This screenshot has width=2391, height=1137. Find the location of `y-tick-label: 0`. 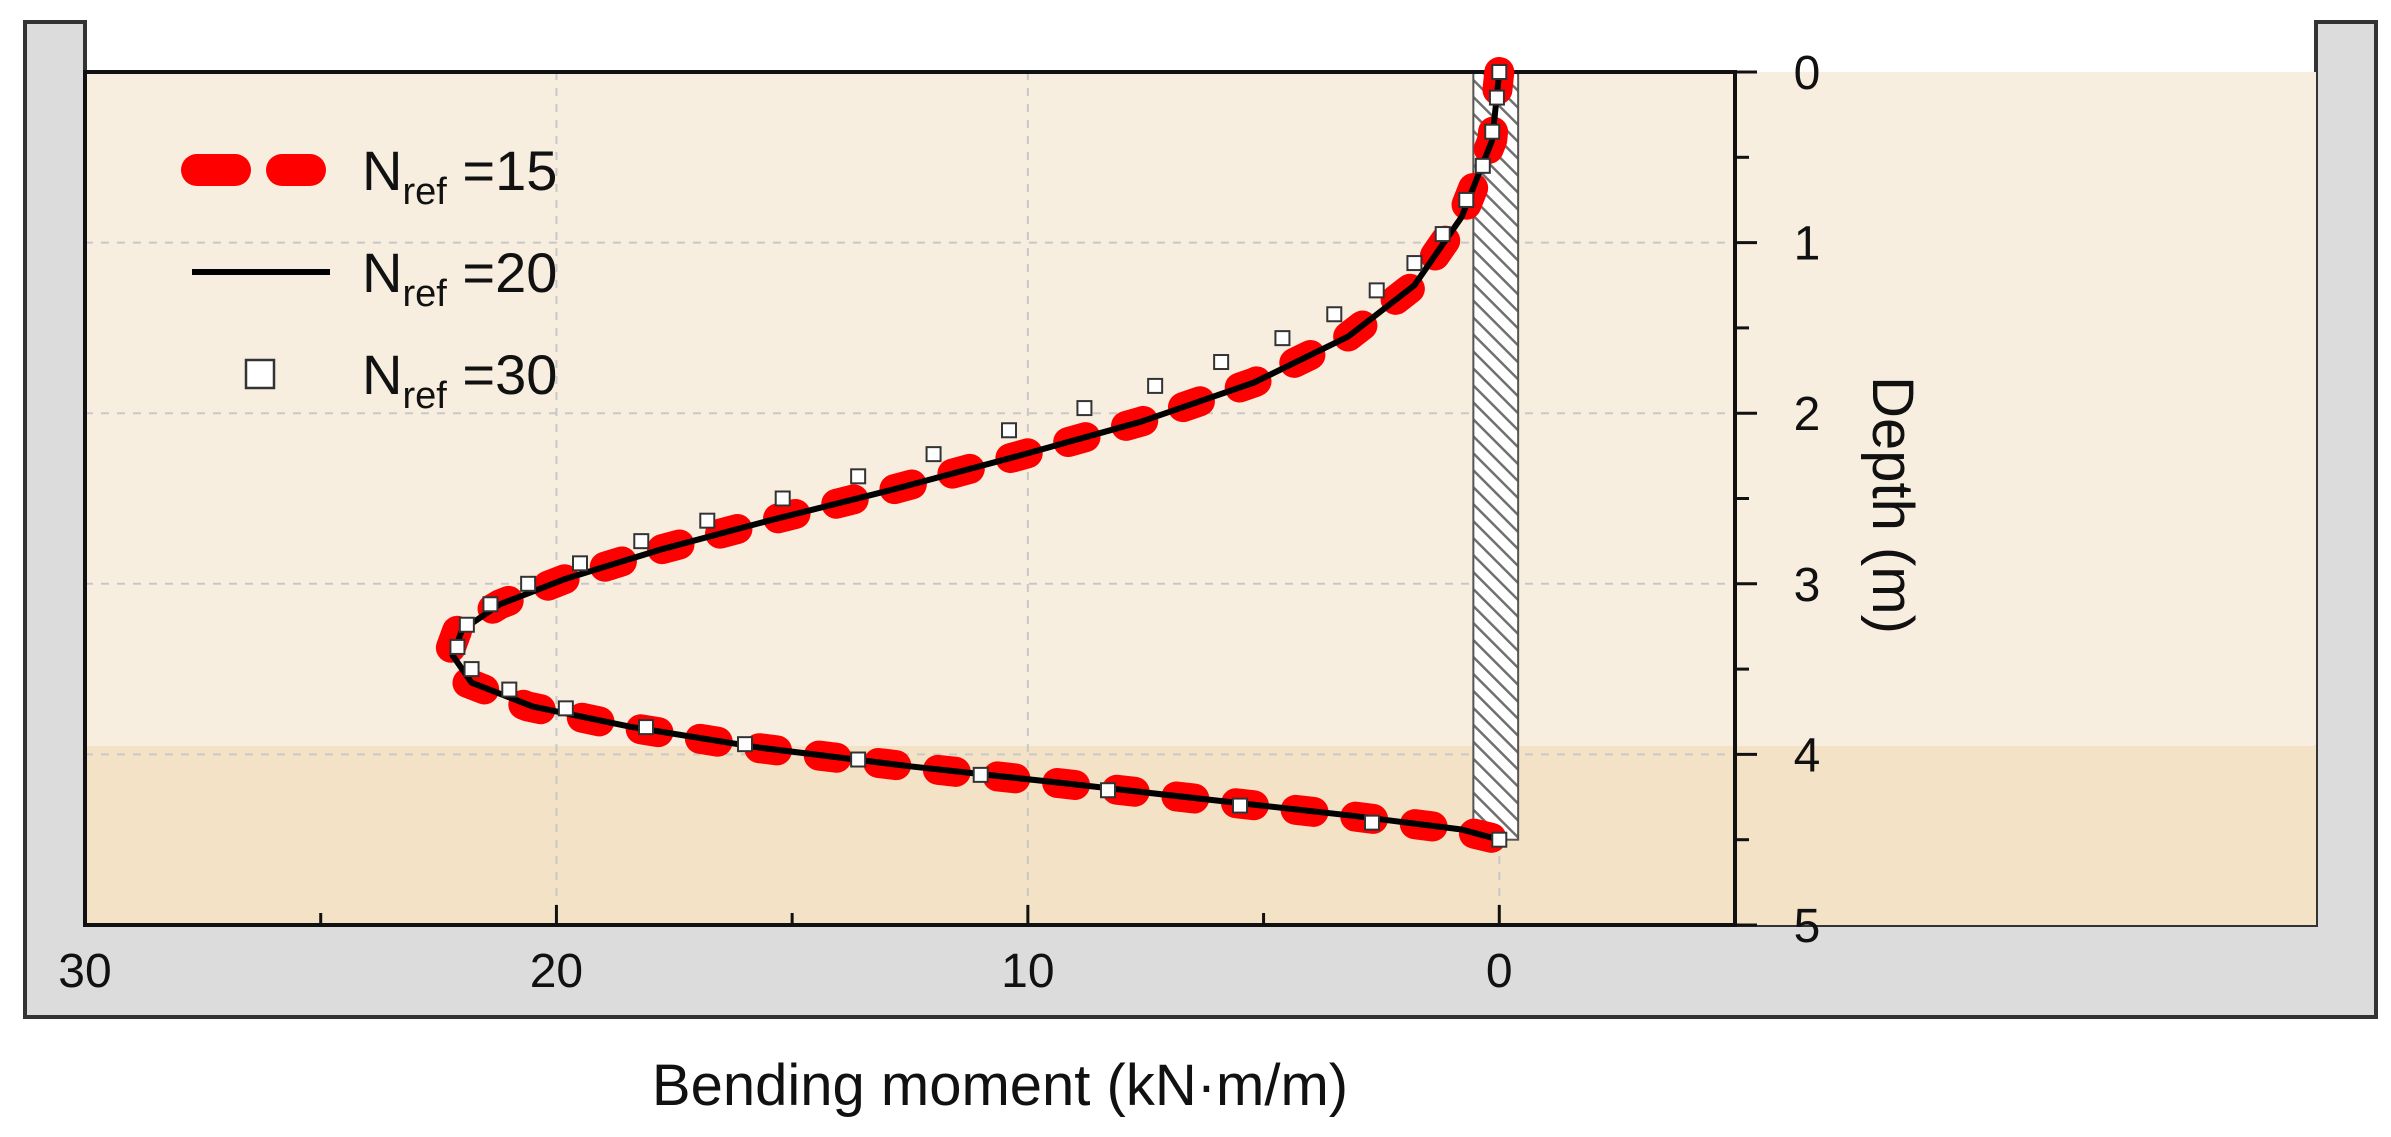

y-tick-label: 0 is located at coordinates (1807, 73).